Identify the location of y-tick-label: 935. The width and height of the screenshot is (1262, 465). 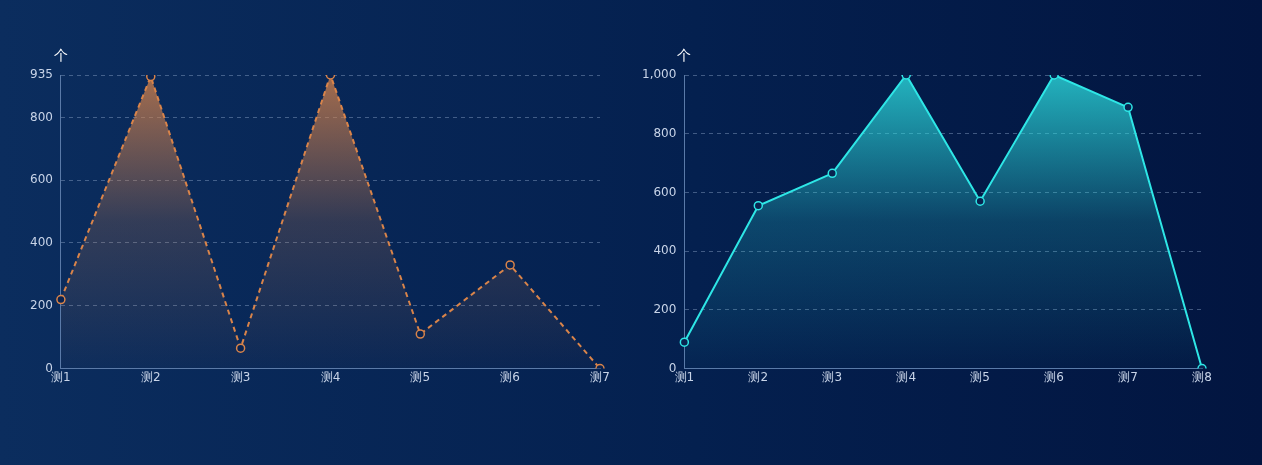
(41, 74).